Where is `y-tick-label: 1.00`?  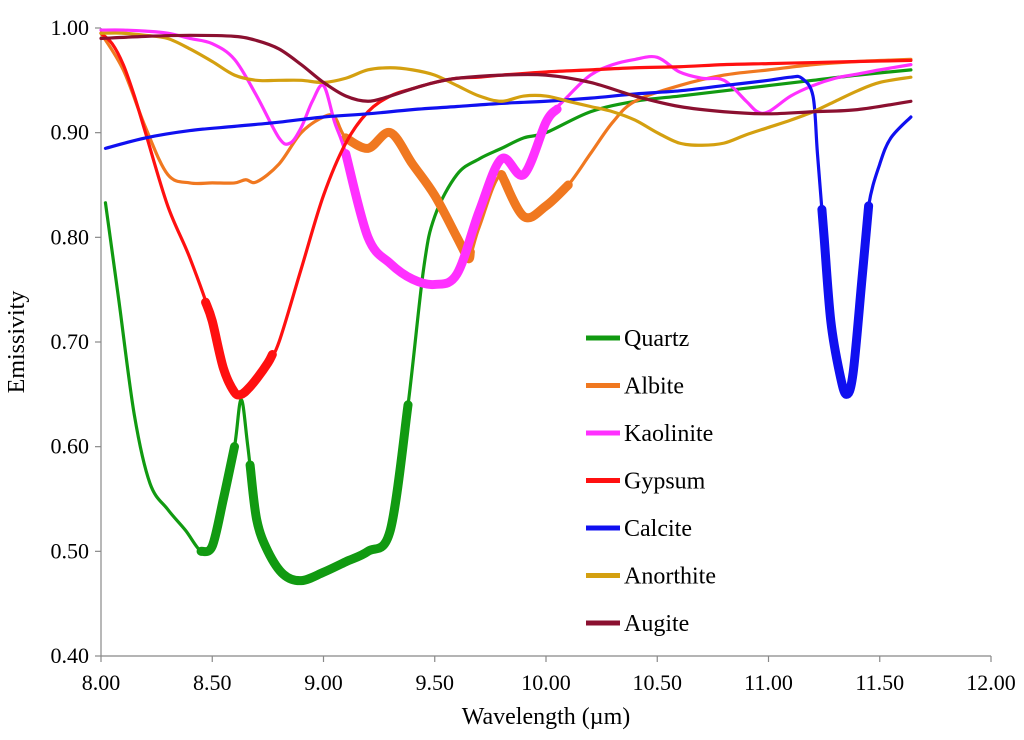 y-tick-label: 1.00 is located at coordinates (70, 27).